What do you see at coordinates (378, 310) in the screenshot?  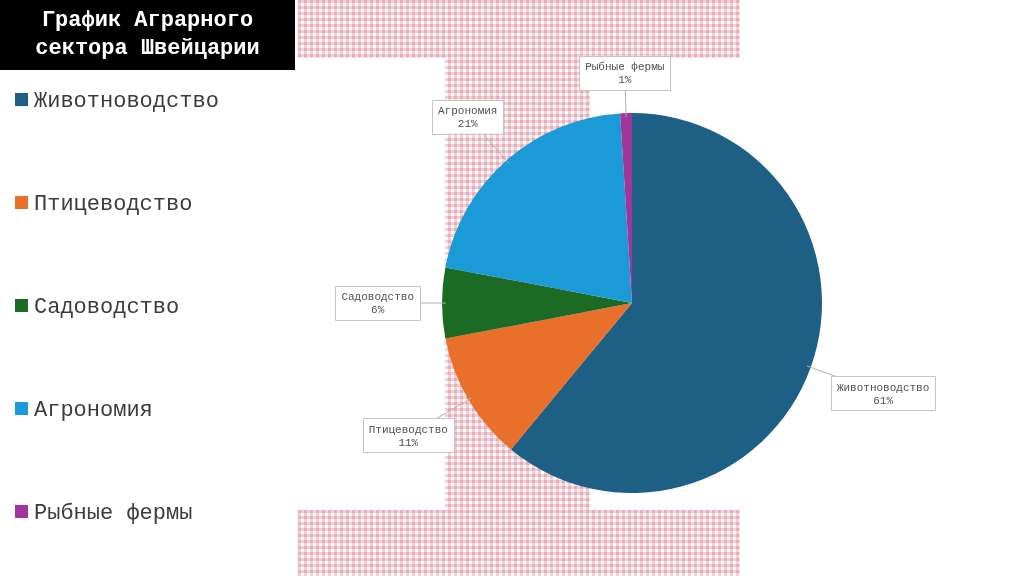 I see `data-label: 6%` at bounding box center [378, 310].